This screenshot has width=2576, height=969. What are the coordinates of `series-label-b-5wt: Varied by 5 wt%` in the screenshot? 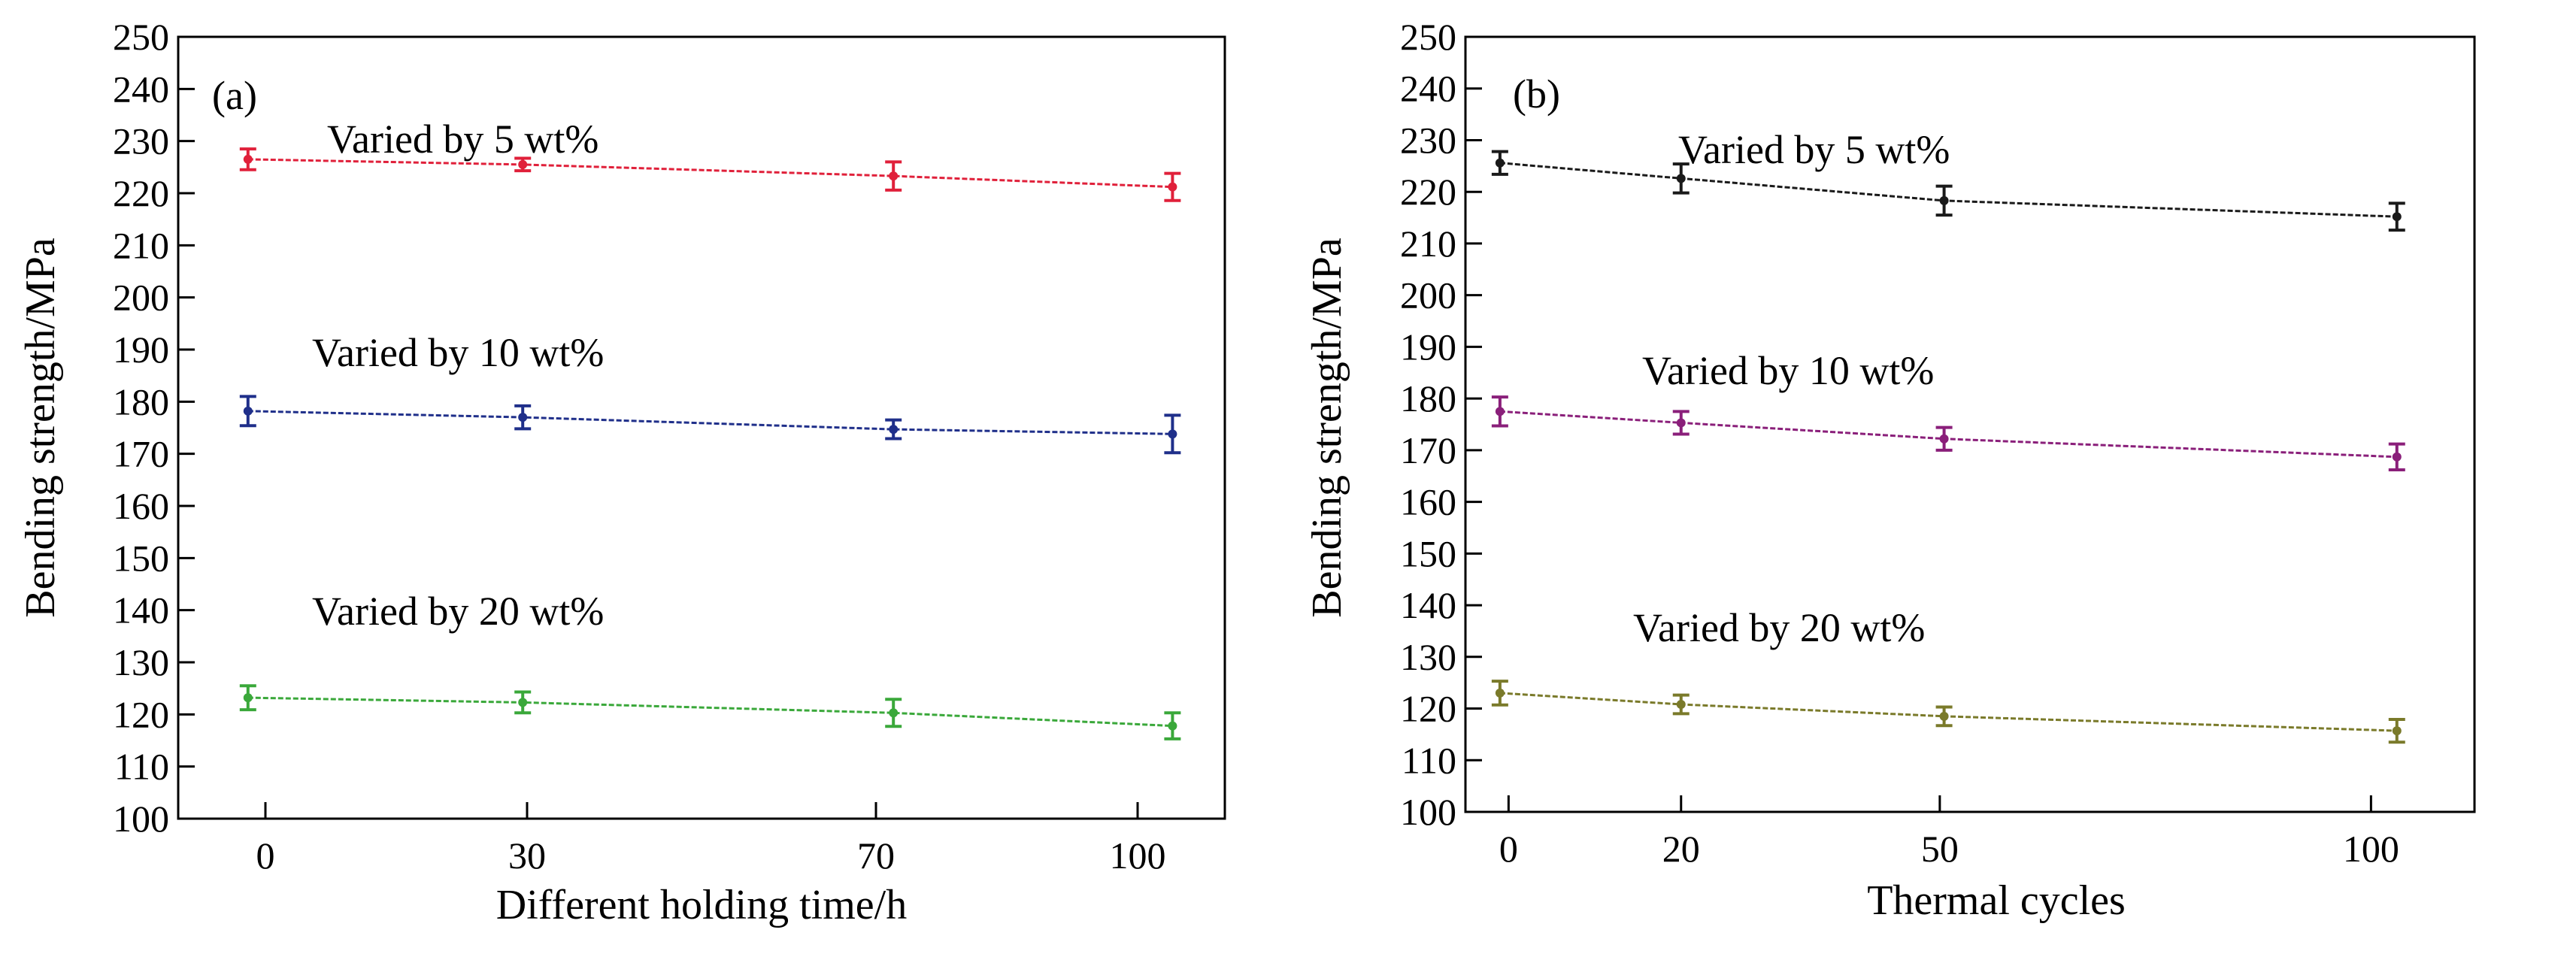 It's located at (1814, 149).